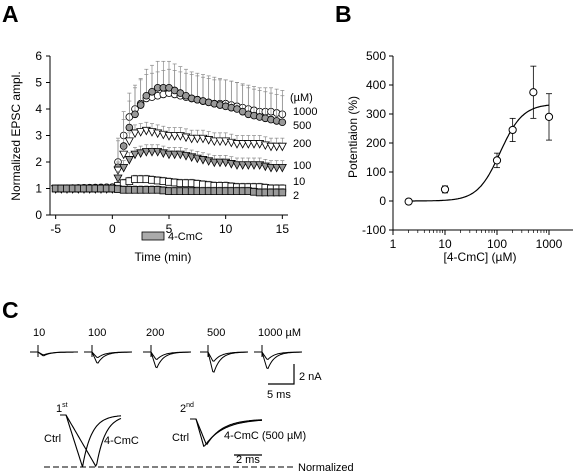 The image size is (583, 474). What do you see at coordinates (393, 244) in the screenshot?
I see `x-tick-label: 1` at bounding box center [393, 244].